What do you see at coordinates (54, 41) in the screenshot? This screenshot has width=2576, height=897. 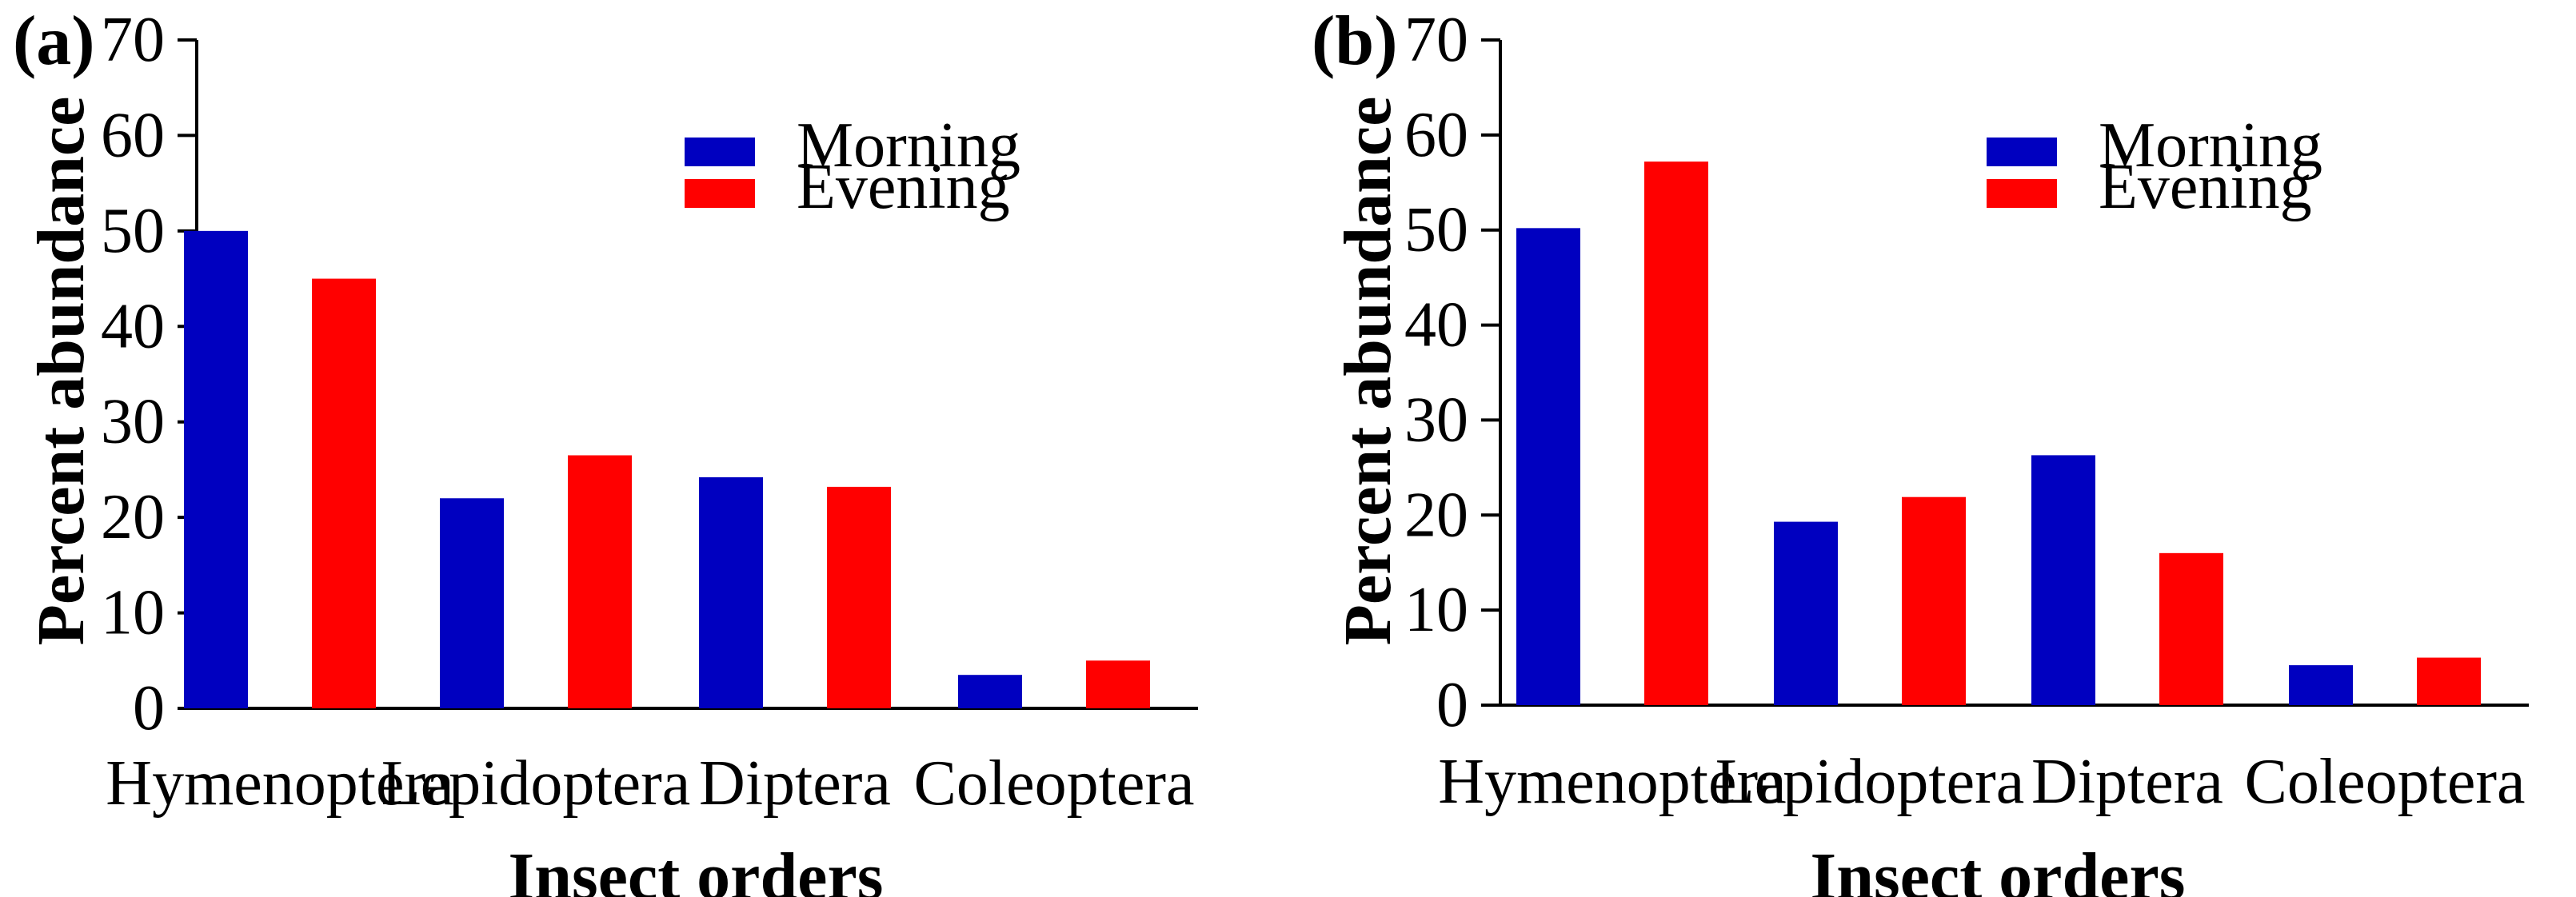 I see `panel-label: (a)` at bounding box center [54, 41].